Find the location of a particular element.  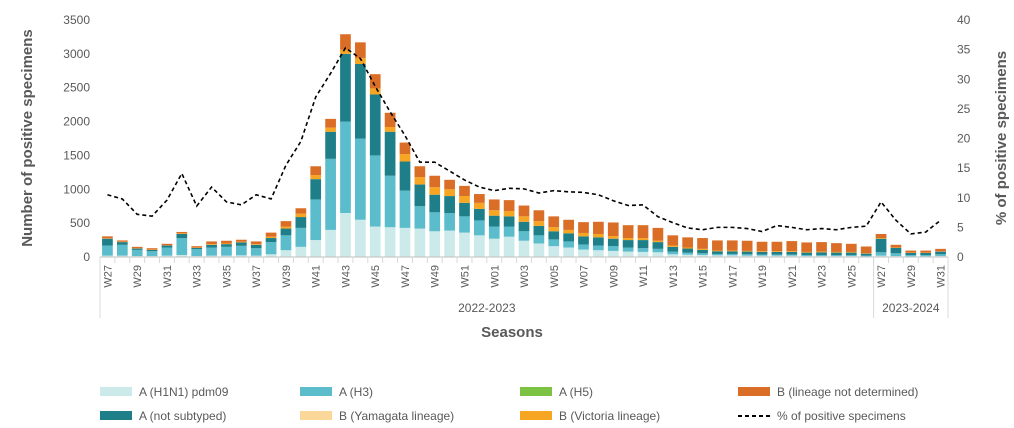

x-tick-label: W35 is located at coordinates (227, 276).